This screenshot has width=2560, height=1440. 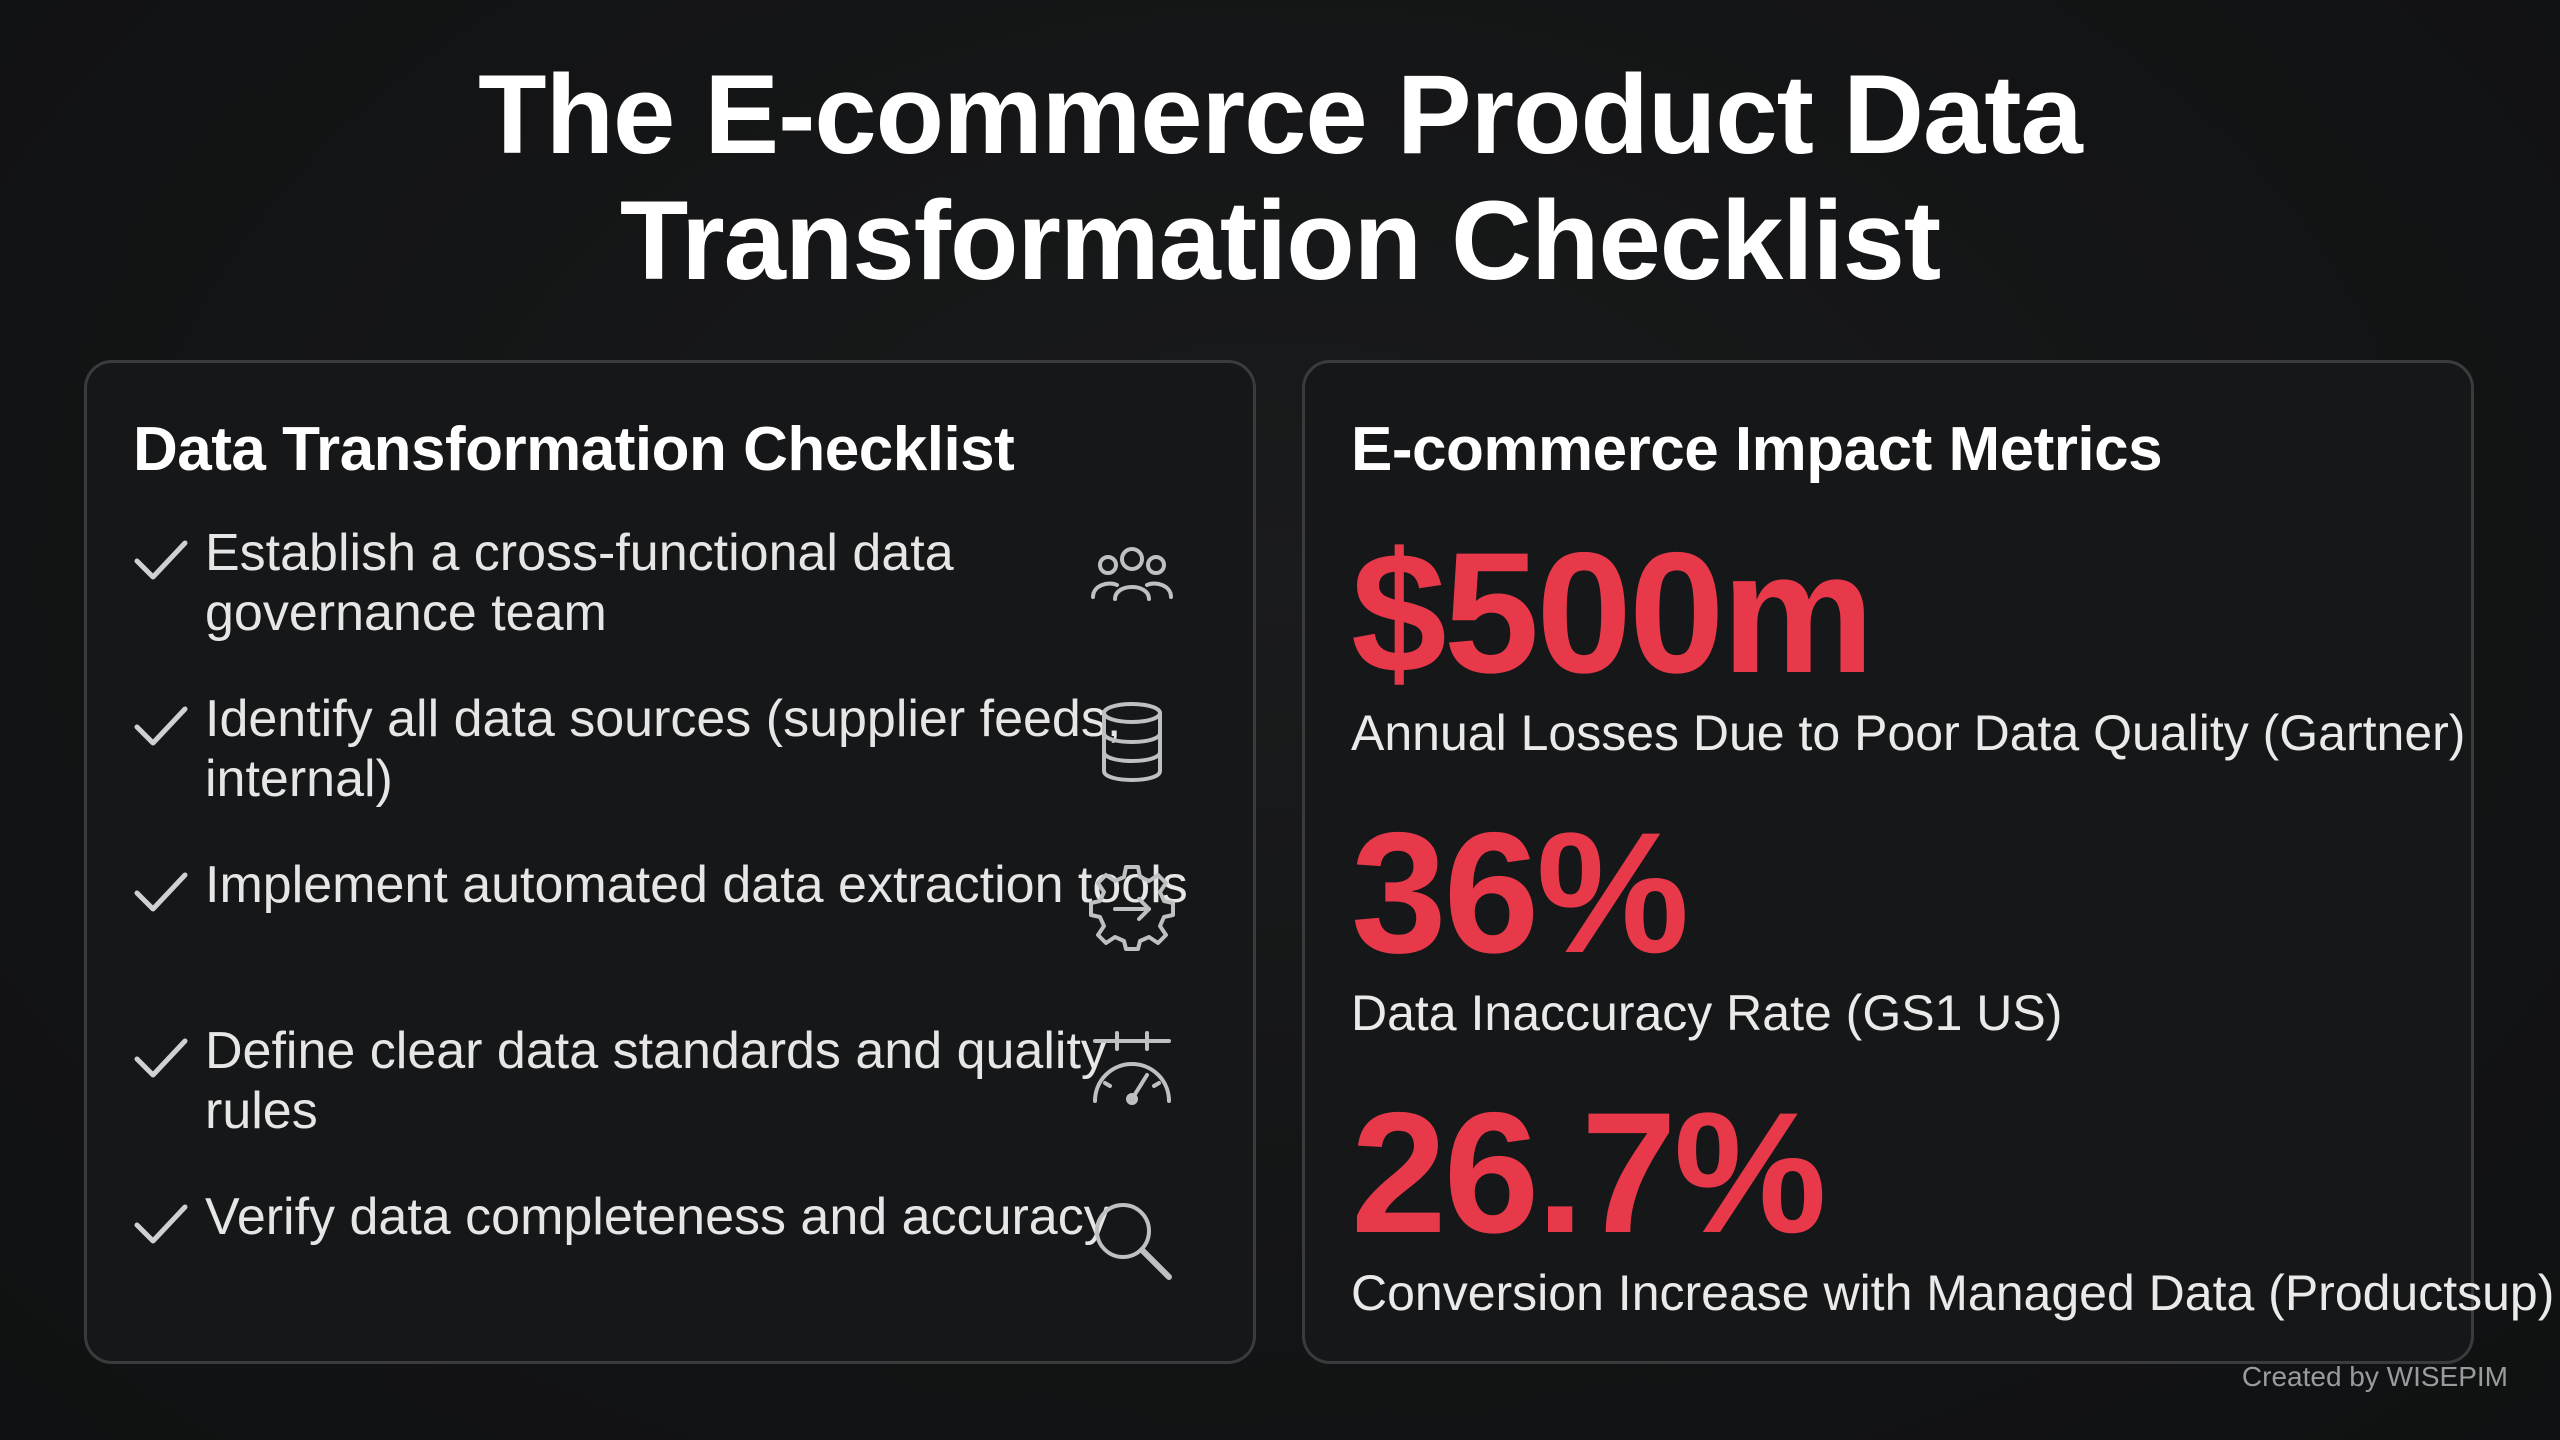 I want to click on team-icon, so click(x=1132, y=574).